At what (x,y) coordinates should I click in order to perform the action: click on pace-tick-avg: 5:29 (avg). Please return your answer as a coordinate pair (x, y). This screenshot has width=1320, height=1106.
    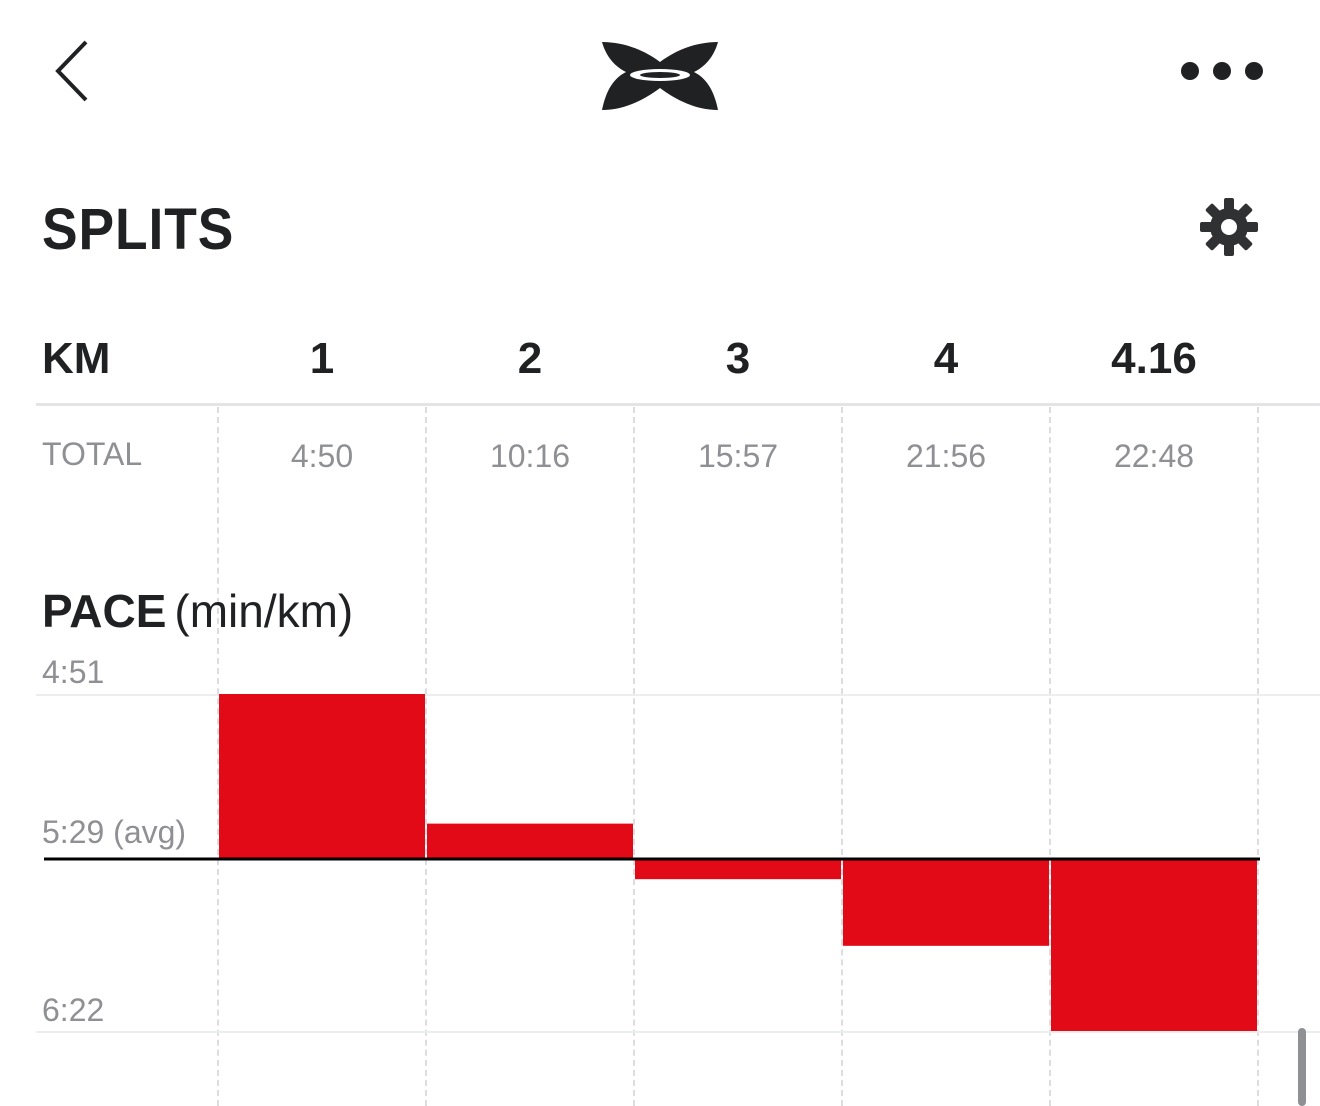
    Looking at the image, I should click on (114, 832).